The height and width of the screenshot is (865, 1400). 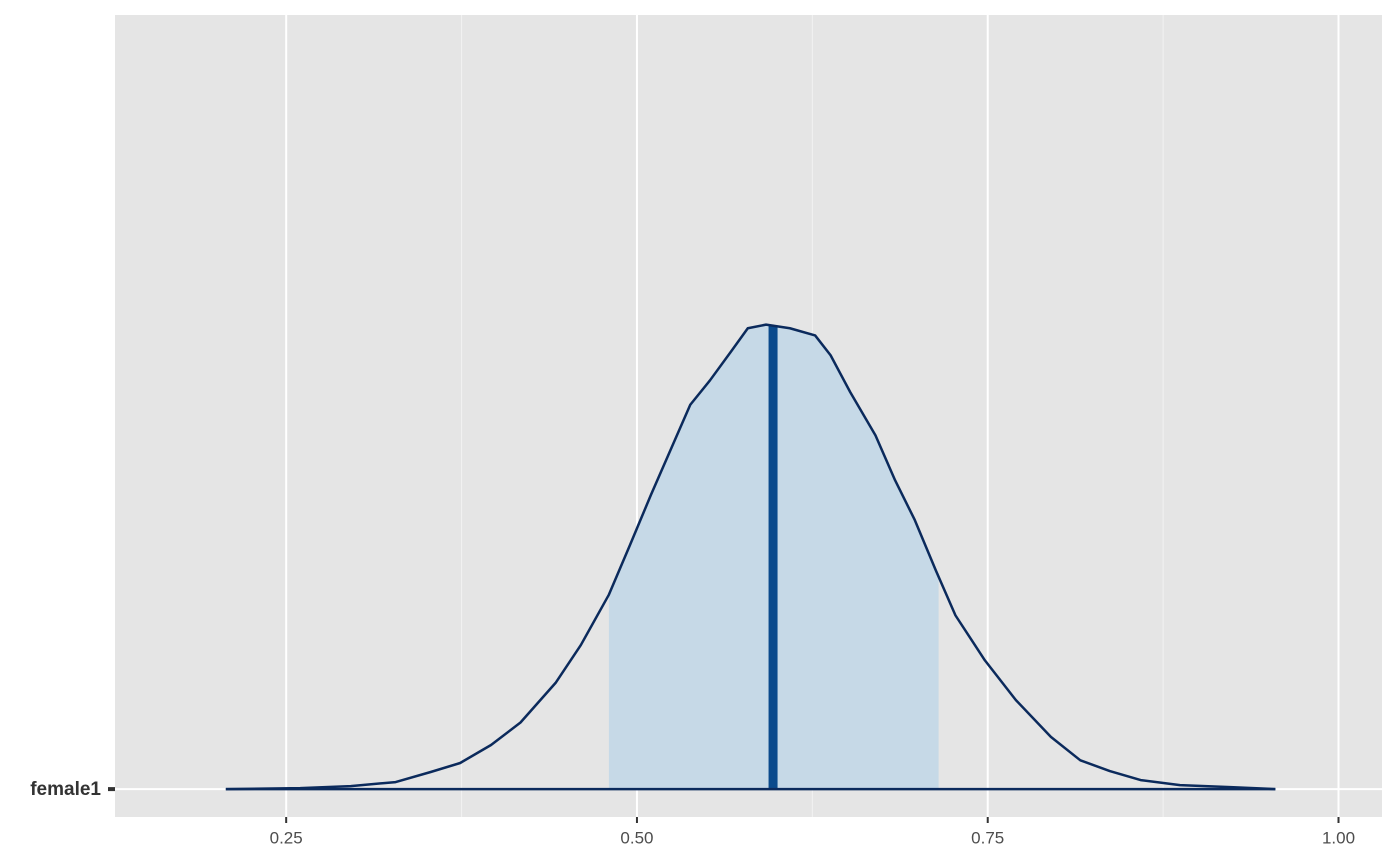 I want to click on x-tick-label: 0.75, so click(x=987, y=837).